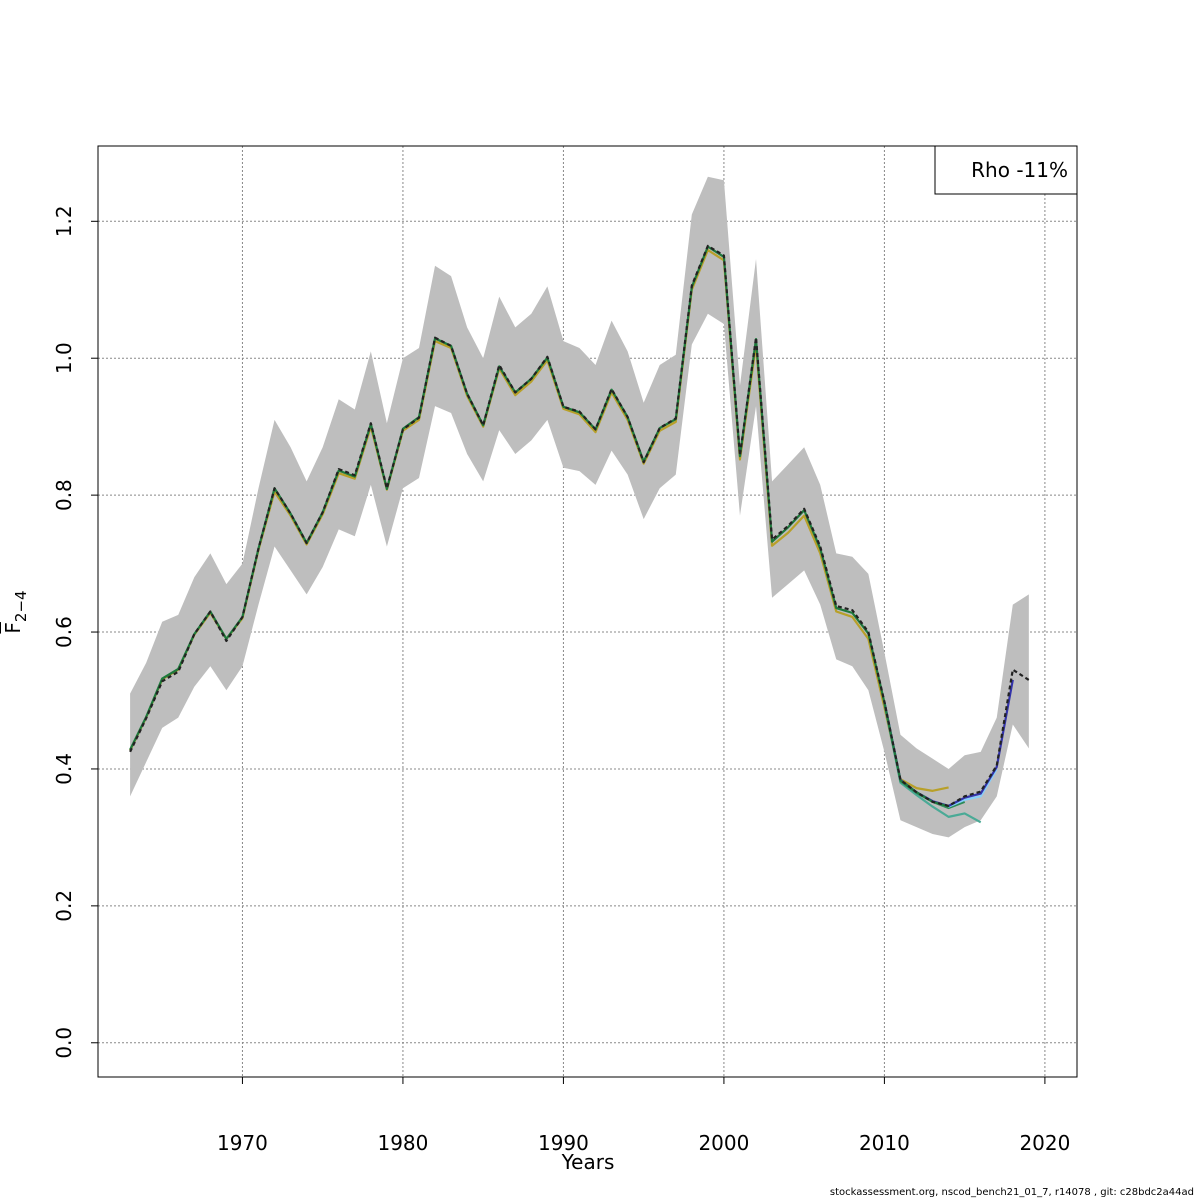  I want to click on y-tick-label-1.2: 1.2, so click(64, 221).